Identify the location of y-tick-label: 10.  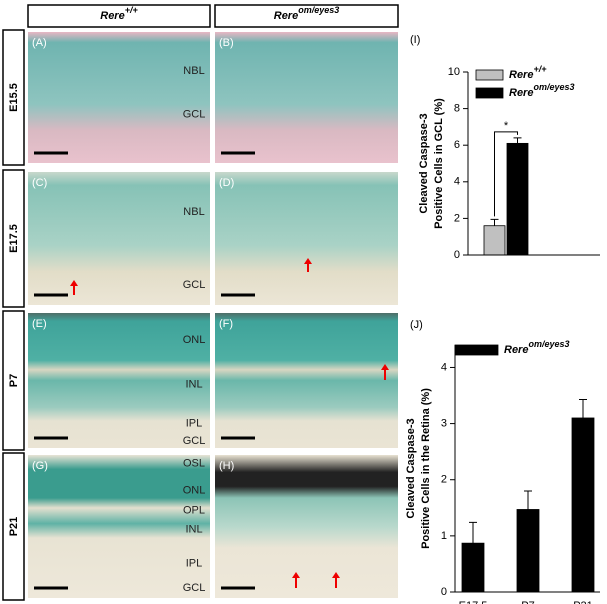
(454, 72).